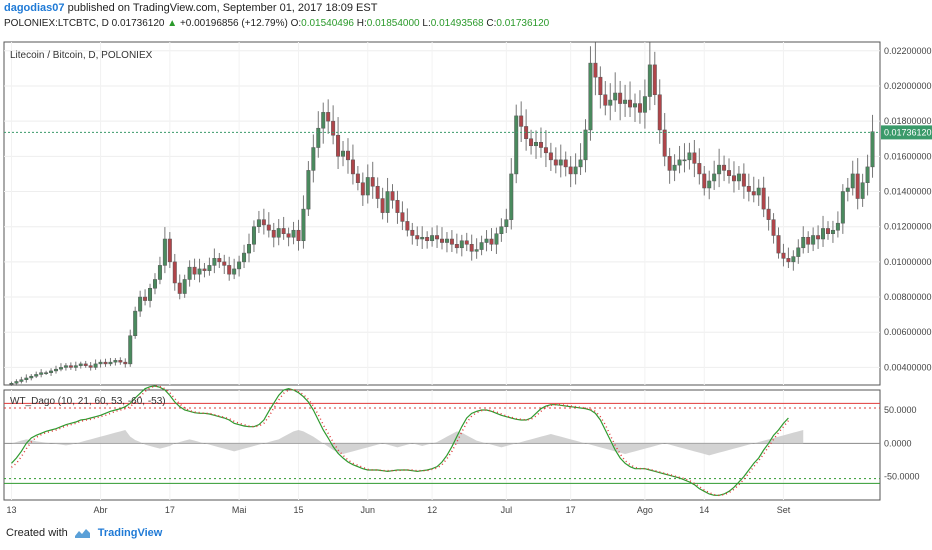 This screenshot has height=550, width=932. I want to click on time-axis-label: Jul, so click(507, 510).